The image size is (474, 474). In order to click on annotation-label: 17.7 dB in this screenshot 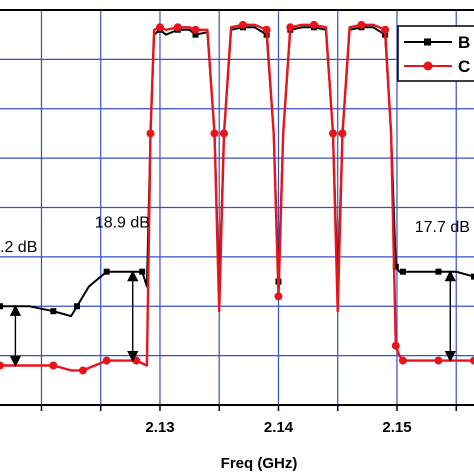, I will do `click(442, 227)`.